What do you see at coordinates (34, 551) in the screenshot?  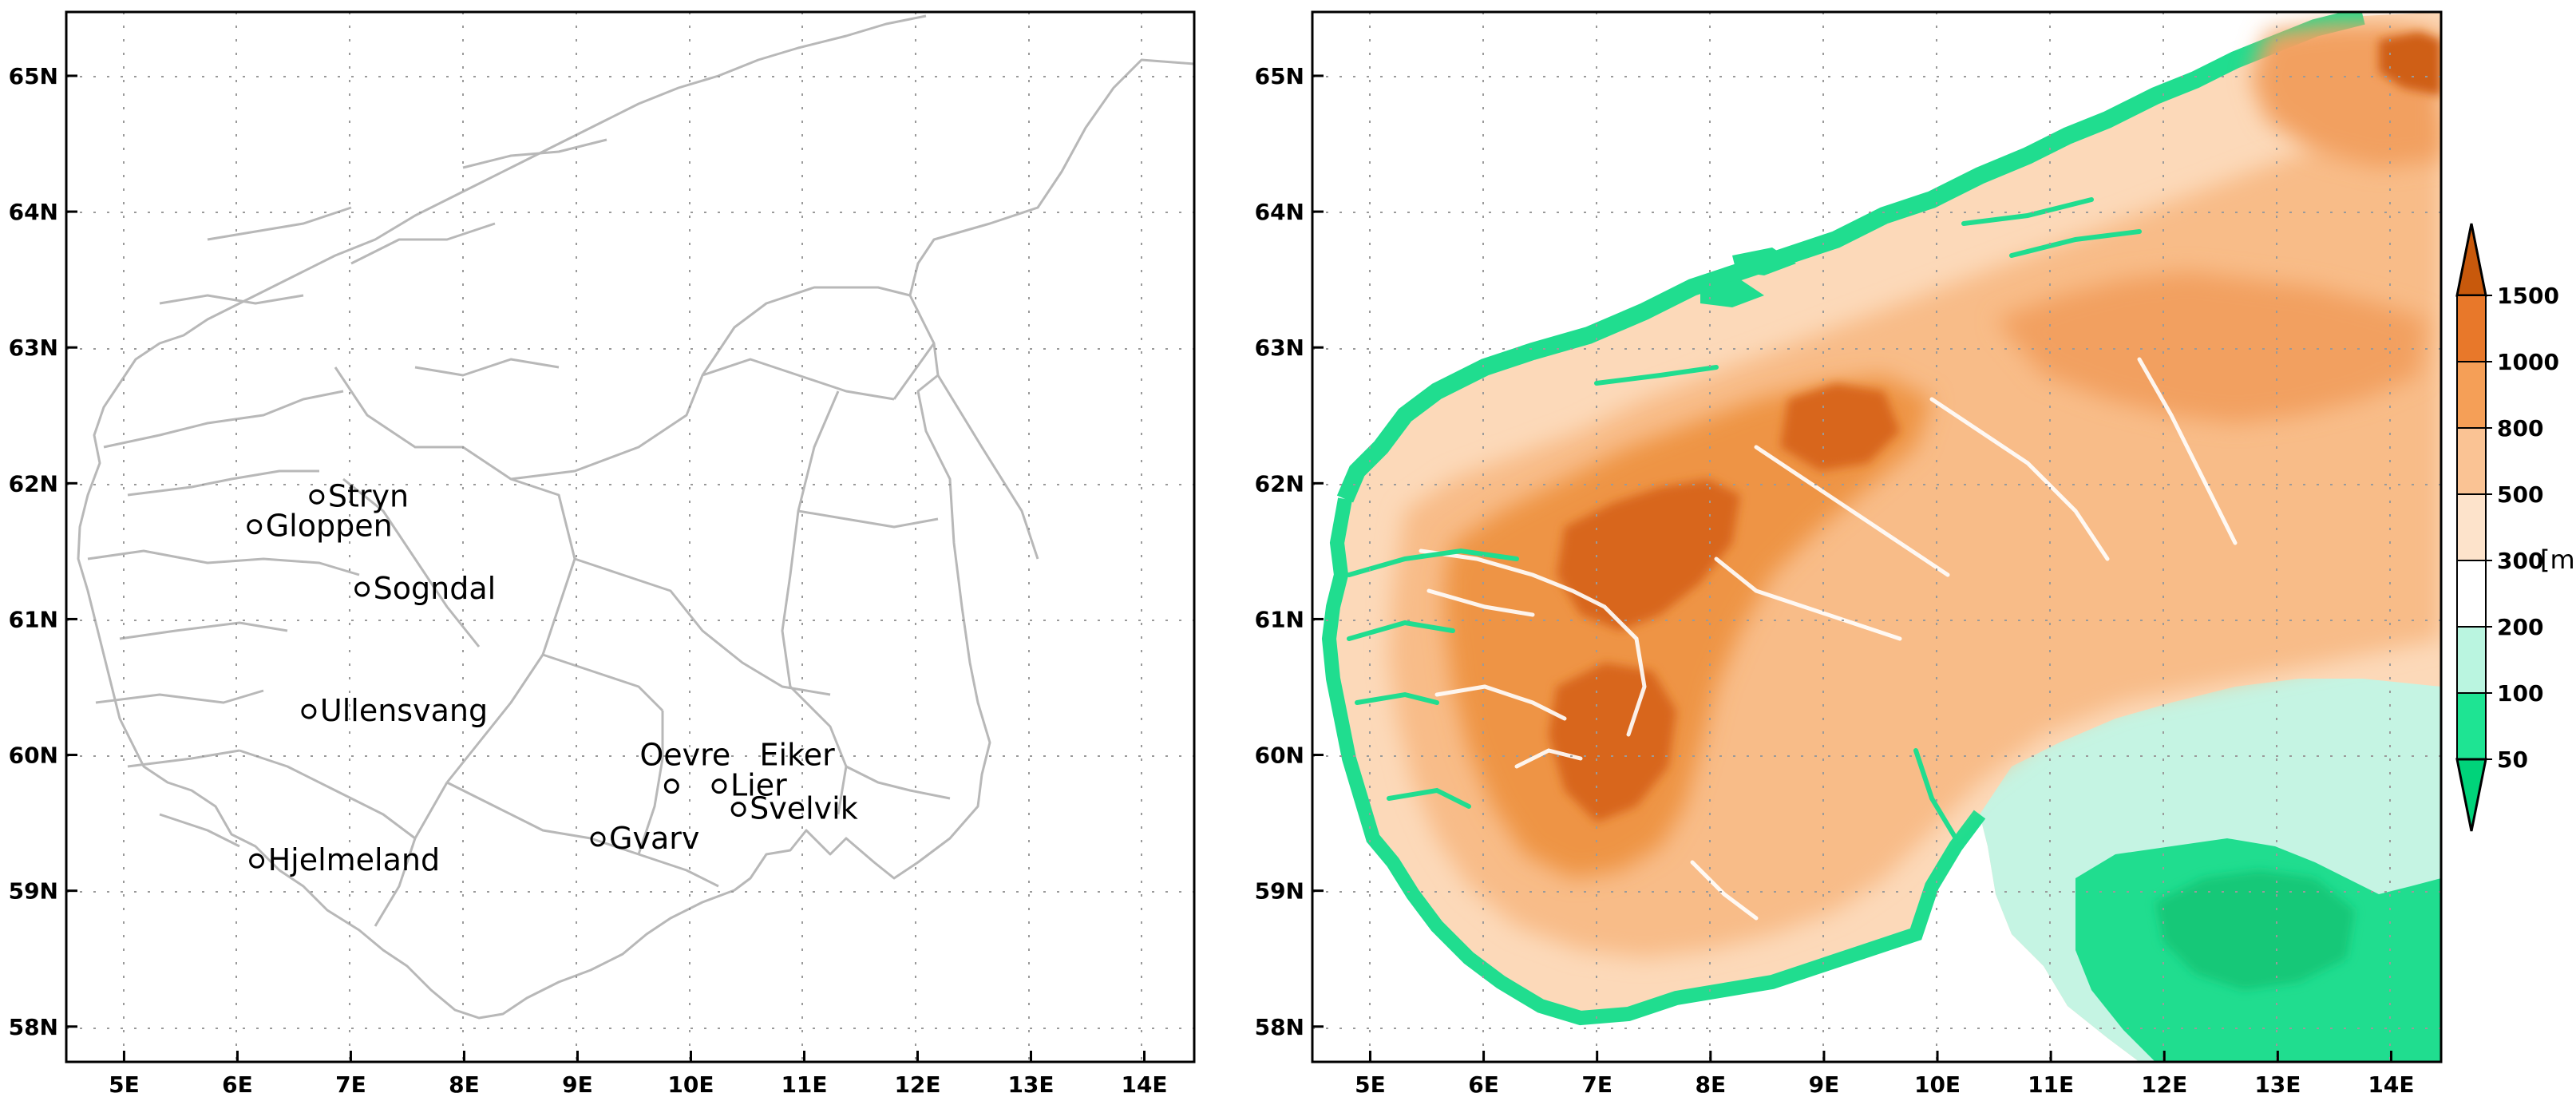 I see `left-latitude-labels: 65N 64N 63N 62N 61N 60N 59N 58N` at bounding box center [34, 551].